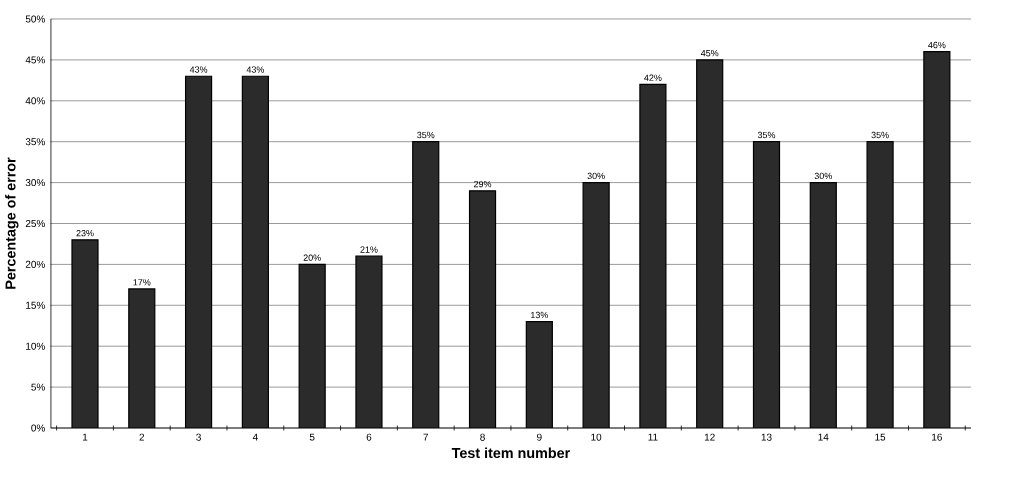  Describe the element at coordinates (539, 315) in the screenshot. I see `data-label: 13%` at that location.